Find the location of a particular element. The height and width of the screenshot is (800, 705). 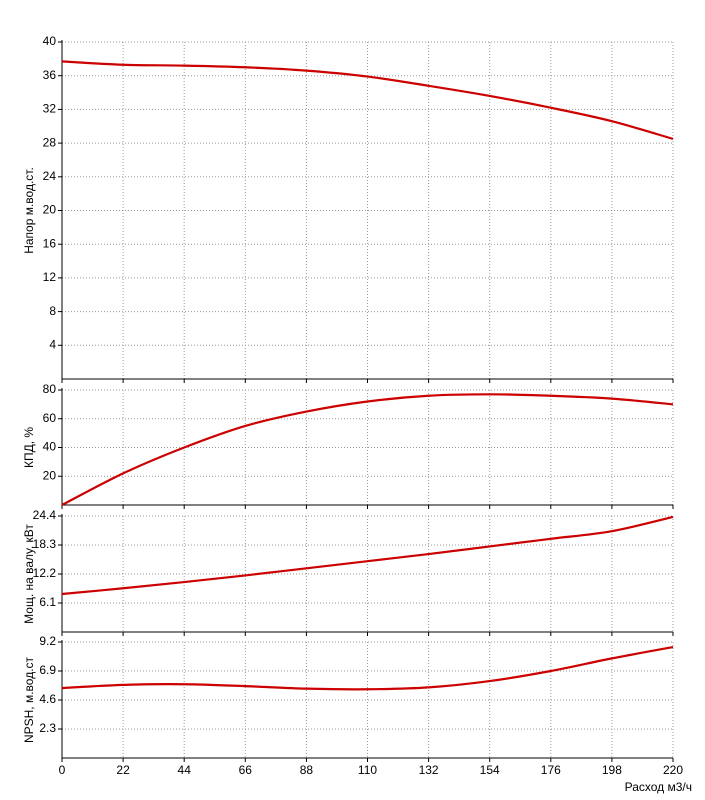

y-tick-label: 36 is located at coordinates (50, 75).